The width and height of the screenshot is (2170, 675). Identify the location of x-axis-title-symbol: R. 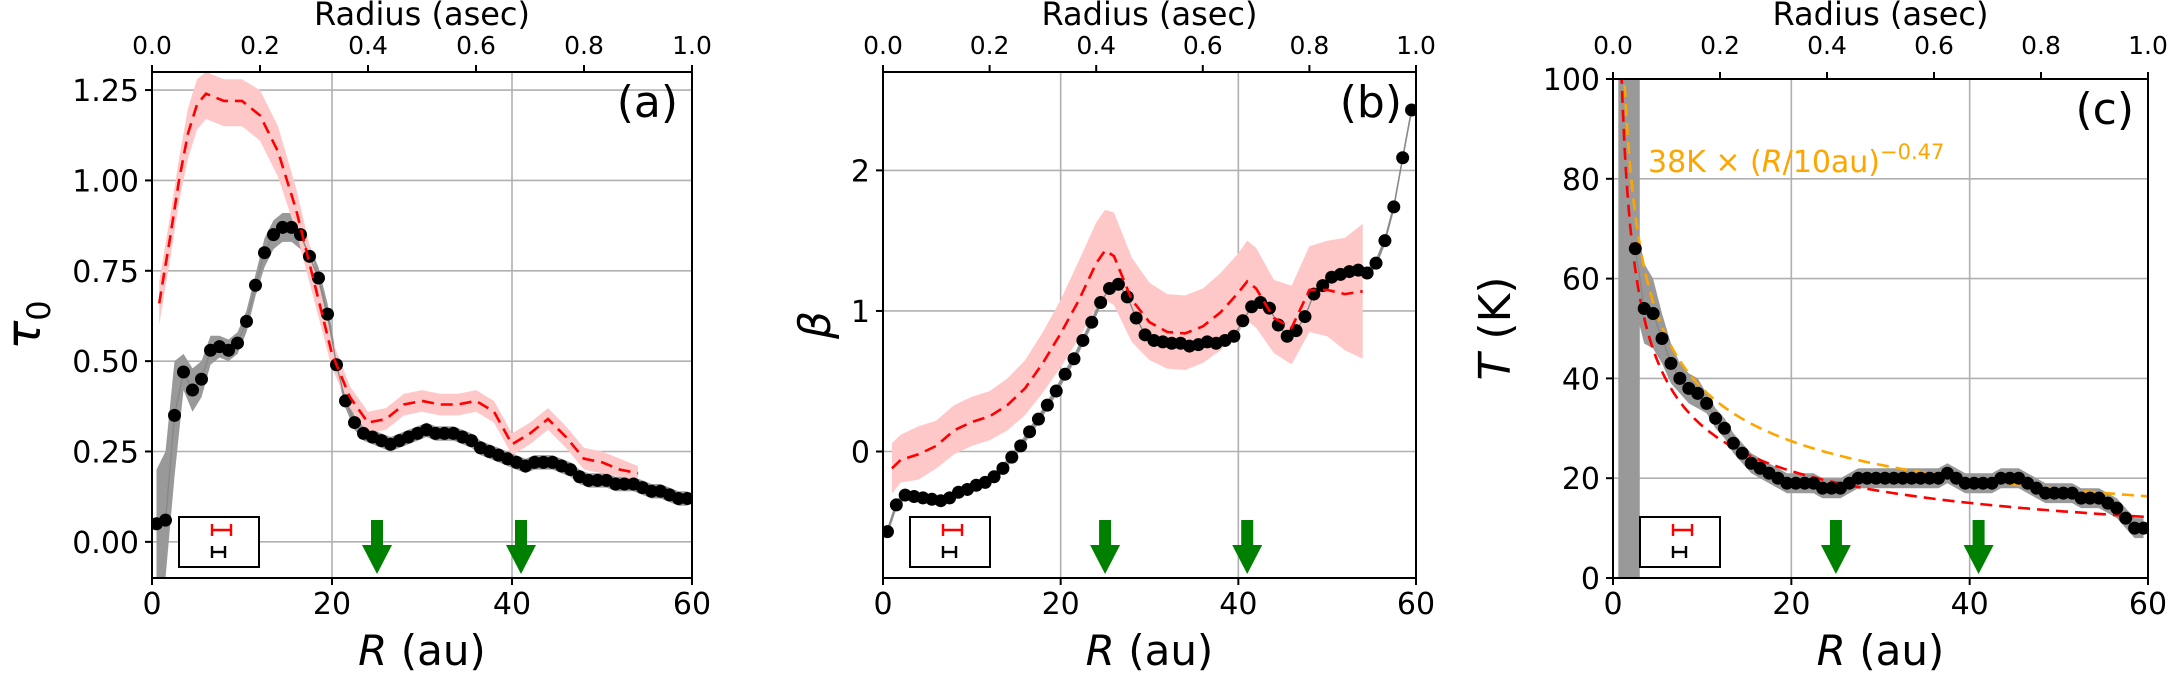
(1831, 650).